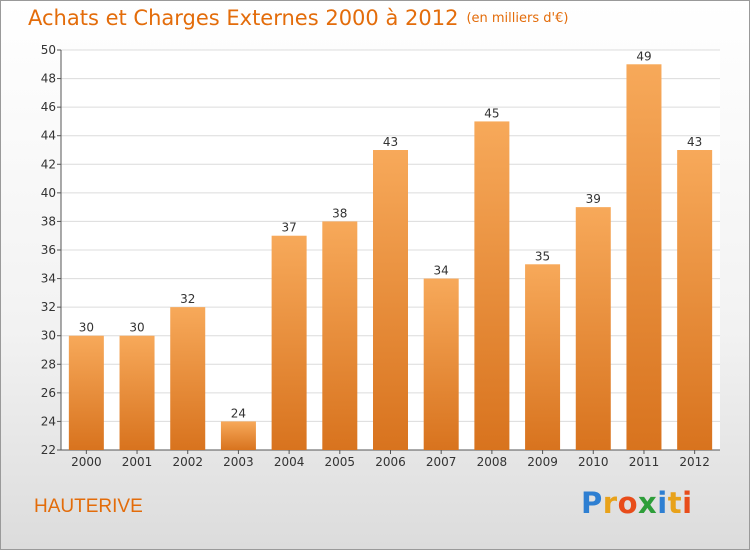 This screenshot has height=550, width=750. What do you see at coordinates (441, 271) in the screenshot?
I see `data-label-2007: 34` at bounding box center [441, 271].